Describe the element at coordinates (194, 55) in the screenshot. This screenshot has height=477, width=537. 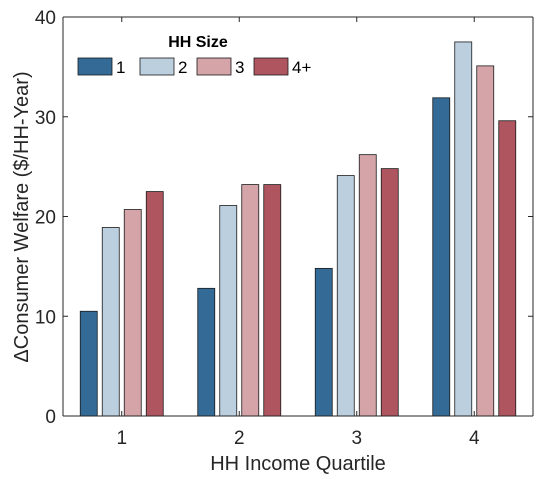
I see `legend: HH Size 1 2 3 4+` at that location.